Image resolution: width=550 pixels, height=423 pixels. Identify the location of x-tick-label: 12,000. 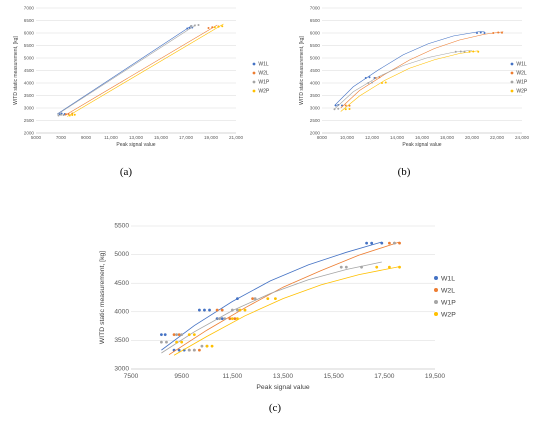
(372, 137).